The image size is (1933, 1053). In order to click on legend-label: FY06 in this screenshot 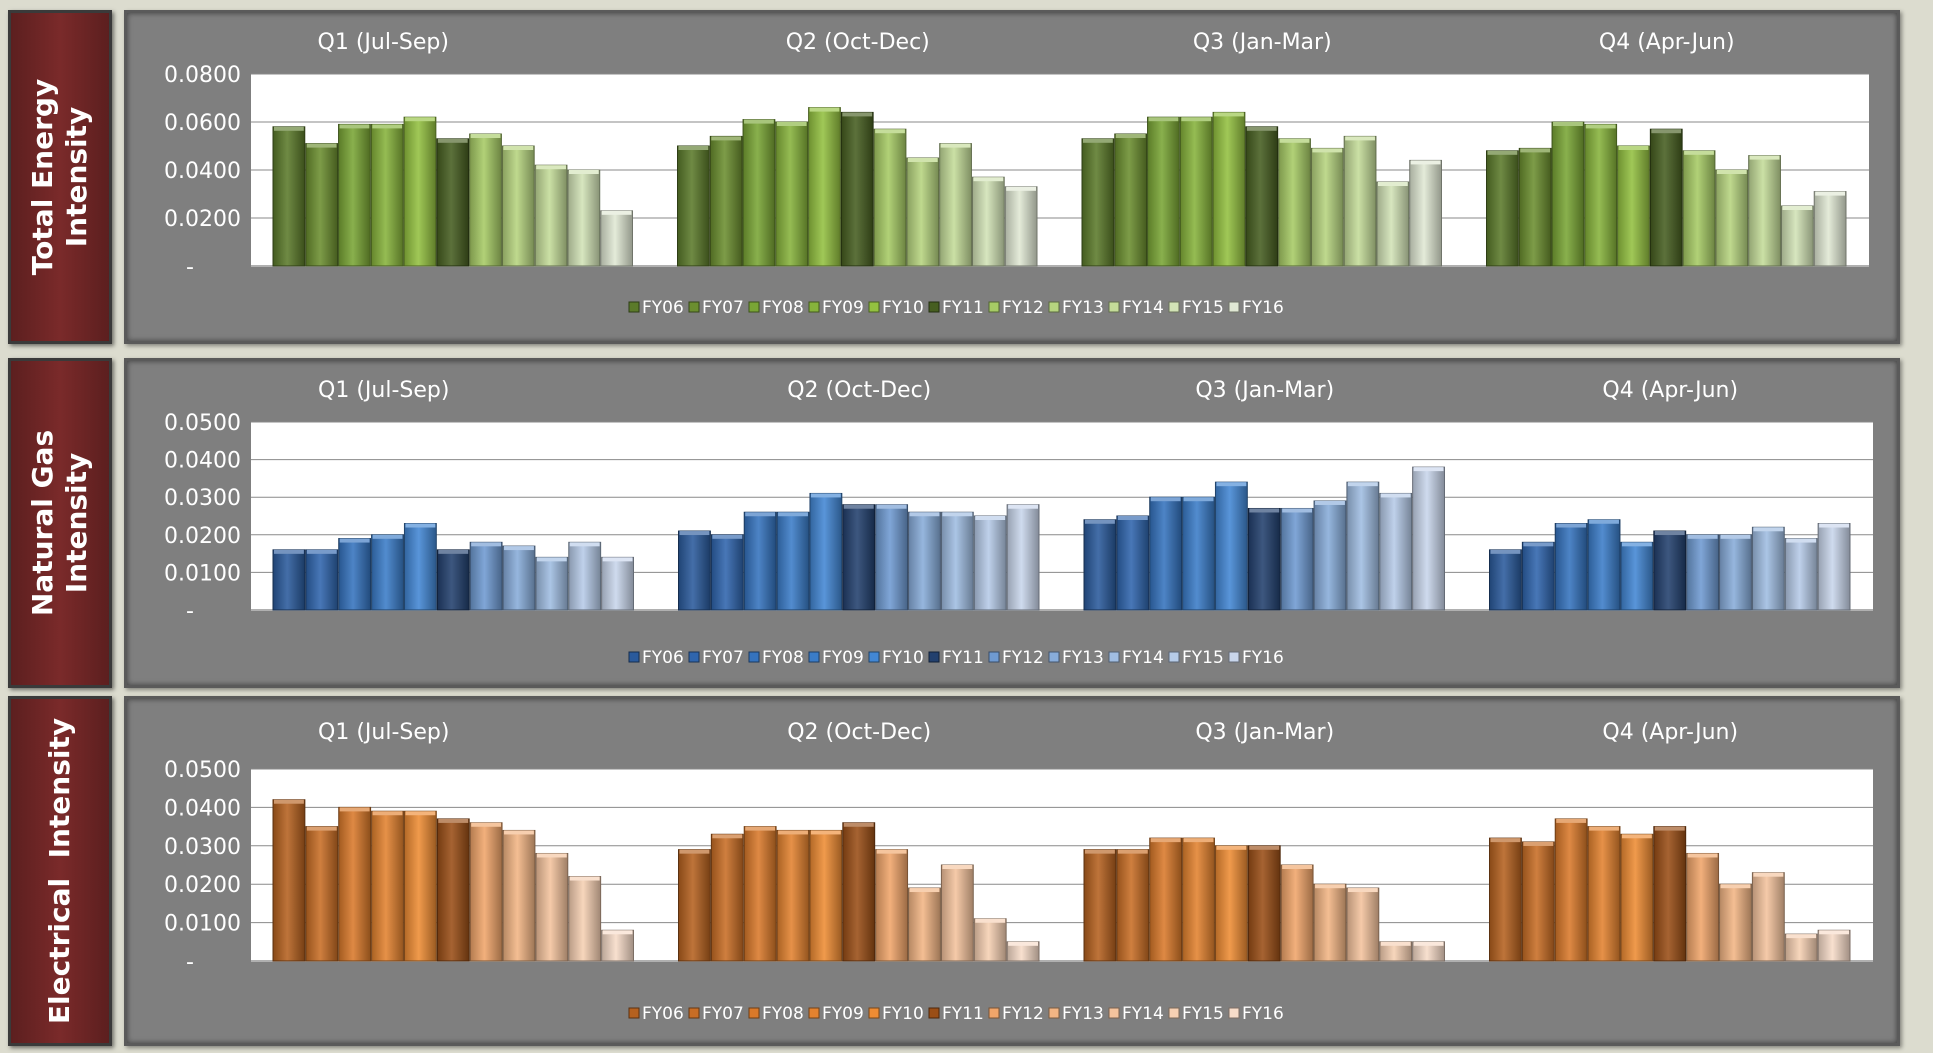, I will do `click(663, 1014)`.